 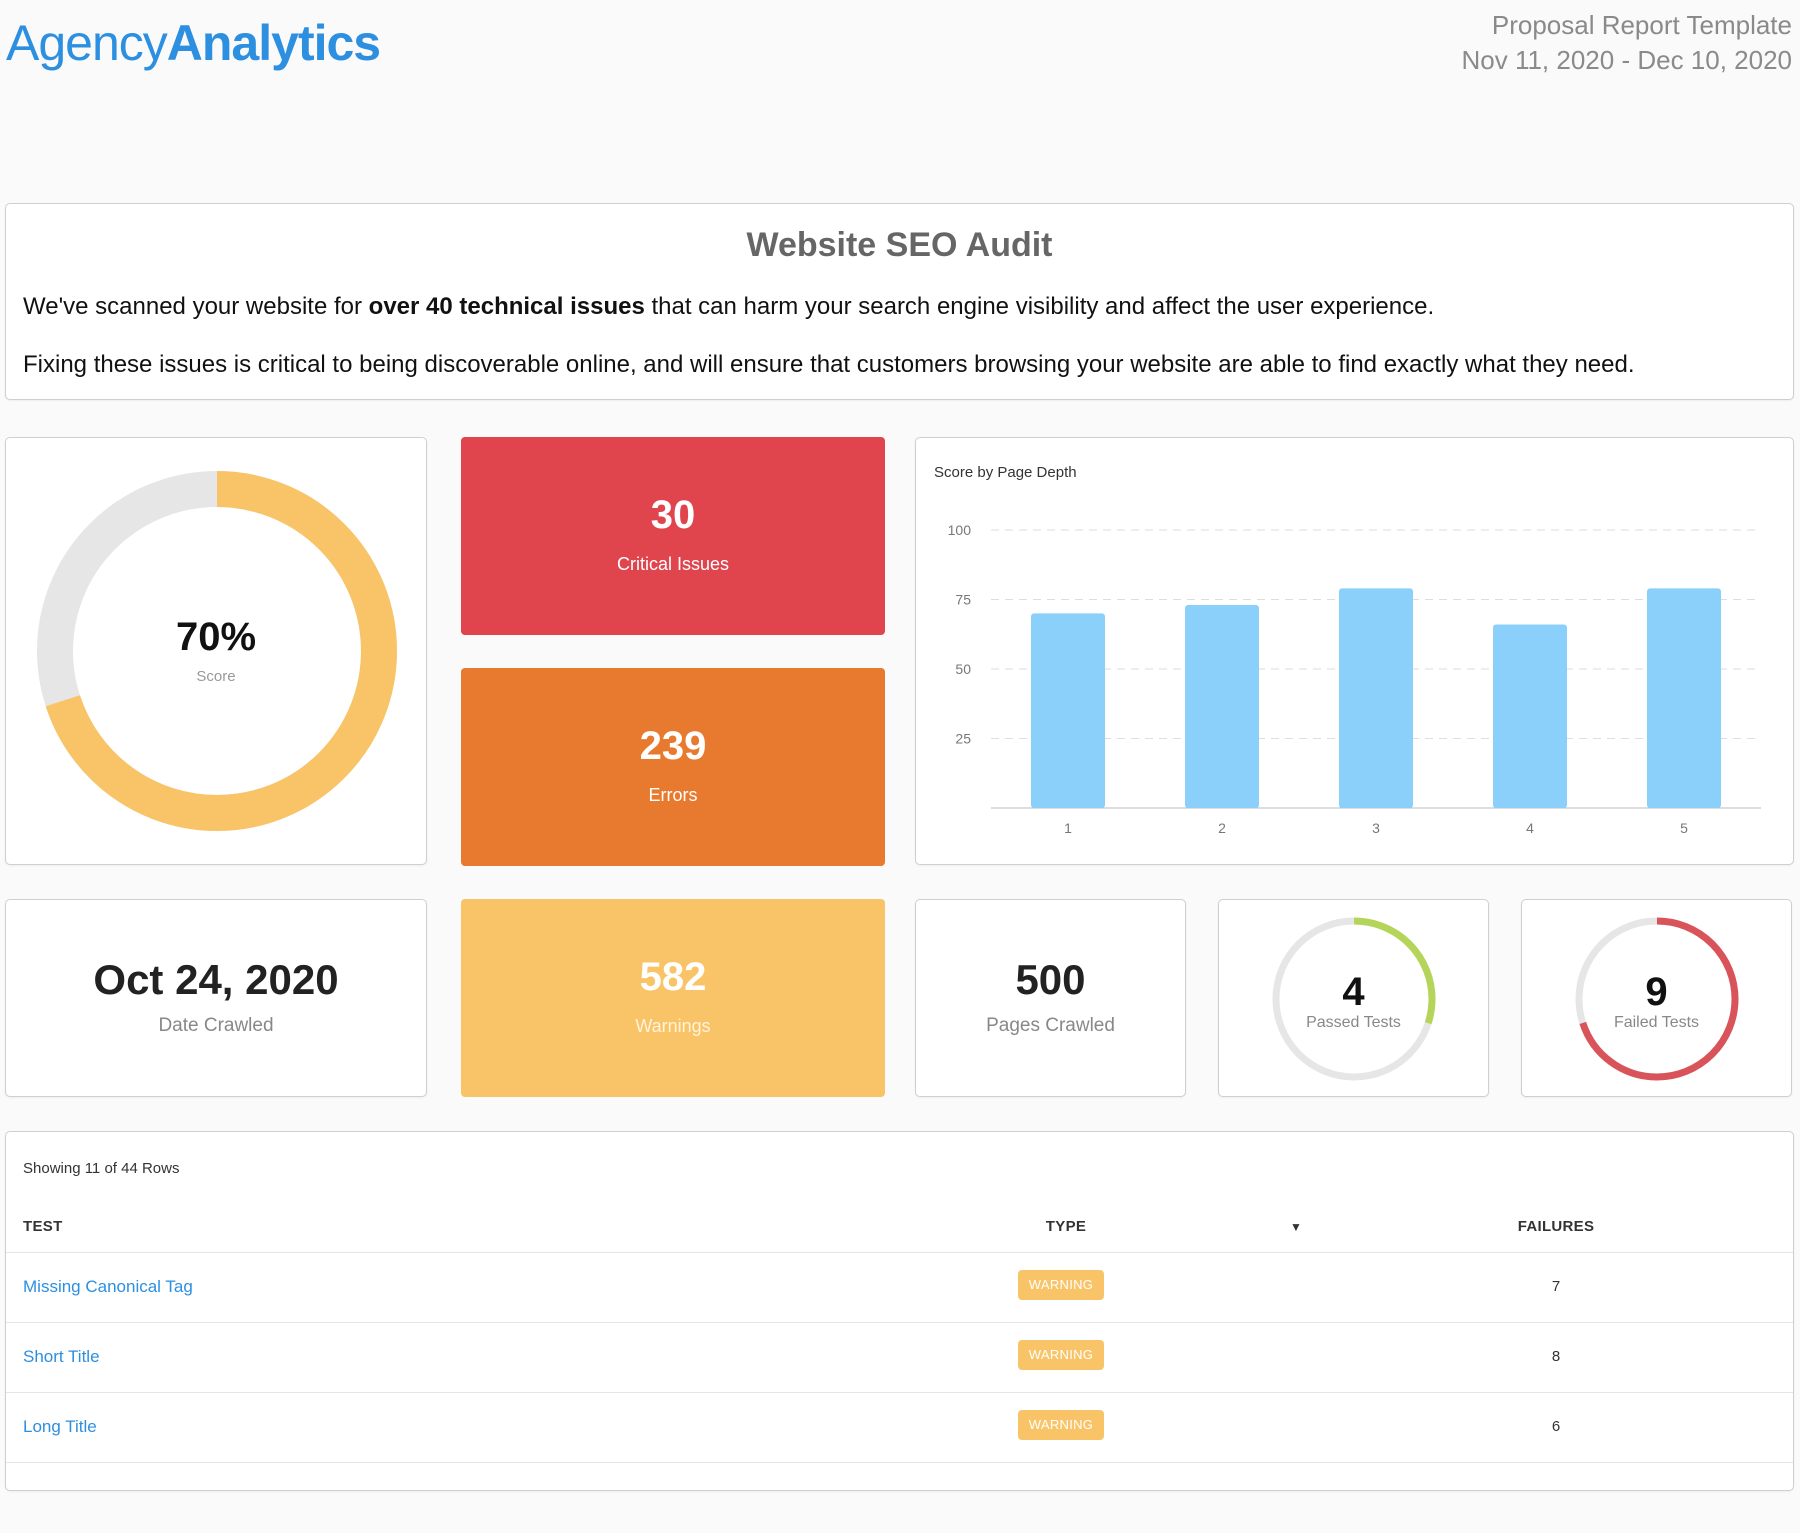 I want to click on passed-tests-value: 4, so click(x=1353, y=992).